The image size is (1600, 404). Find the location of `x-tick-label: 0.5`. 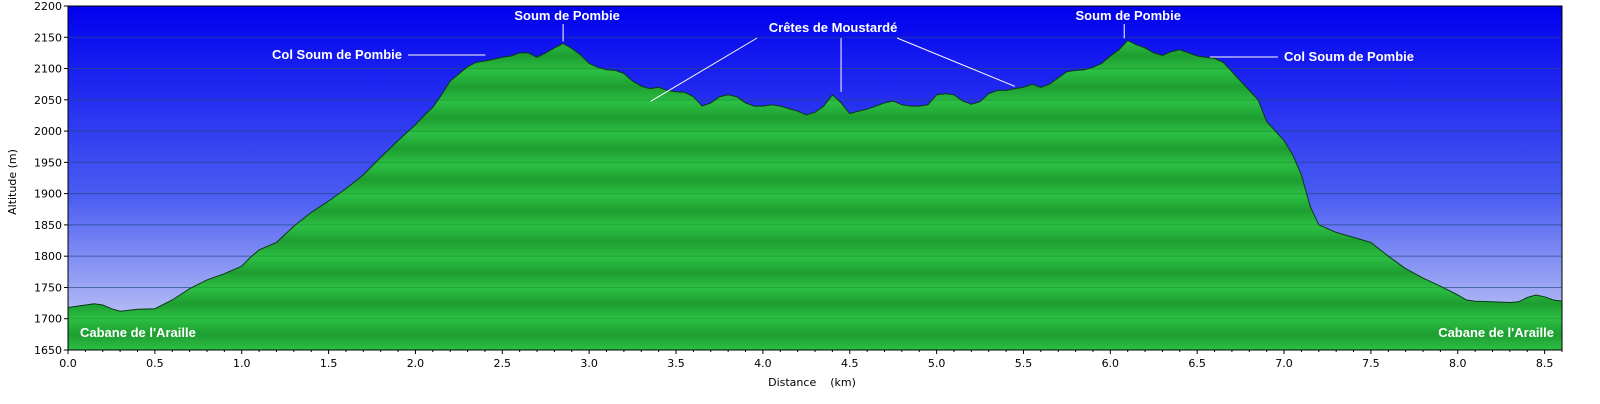

x-tick-label: 0.5 is located at coordinates (155, 363).